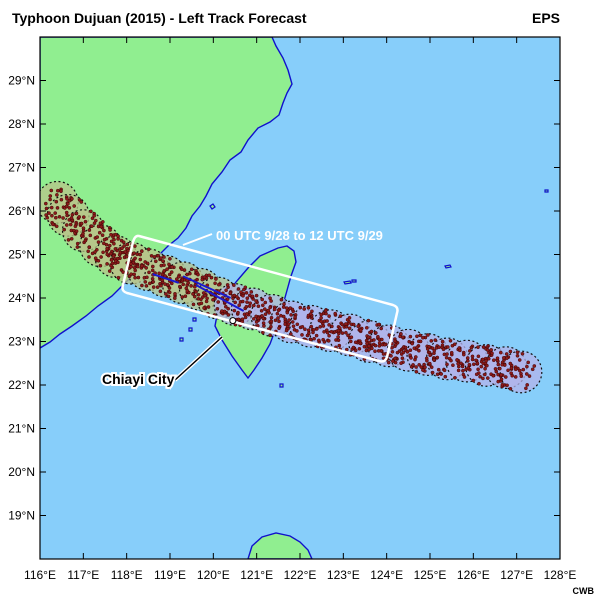 This screenshot has height=600, width=600. What do you see at coordinates (83, 575) in the screenshot?
I see `longitude-tick-label: 117°E` at bounding box center [83, 575].